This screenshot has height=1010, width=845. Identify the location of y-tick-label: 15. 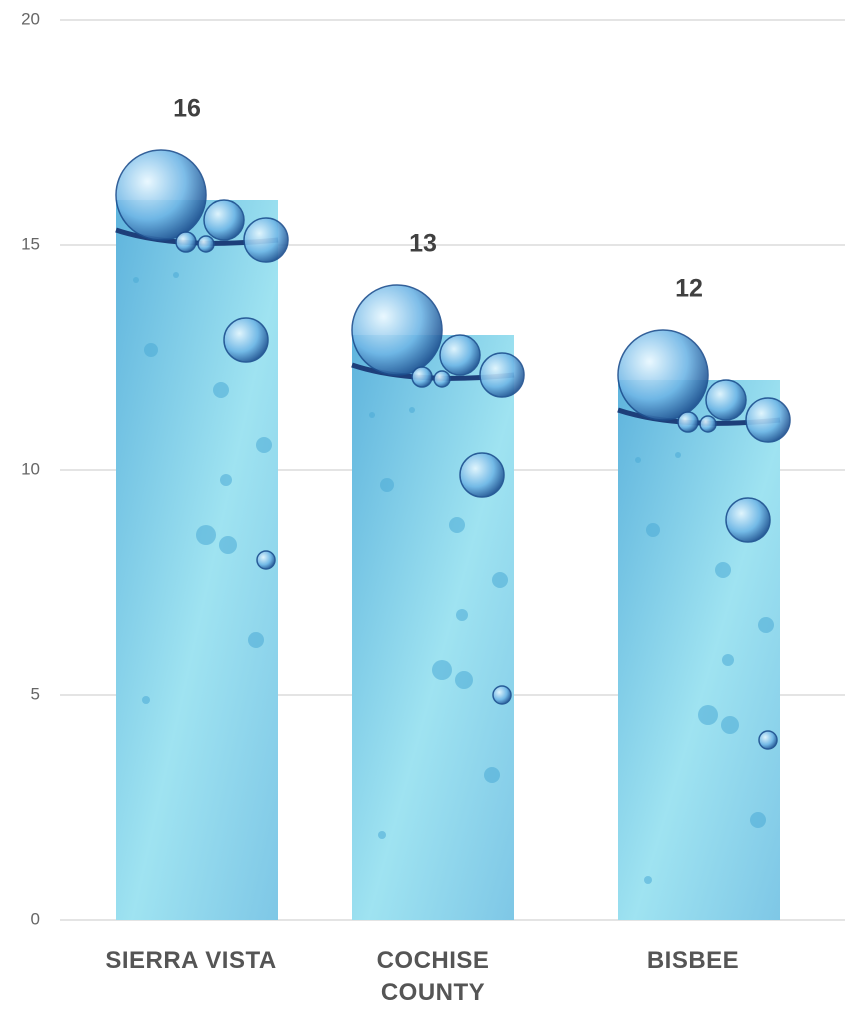
(30, 243).